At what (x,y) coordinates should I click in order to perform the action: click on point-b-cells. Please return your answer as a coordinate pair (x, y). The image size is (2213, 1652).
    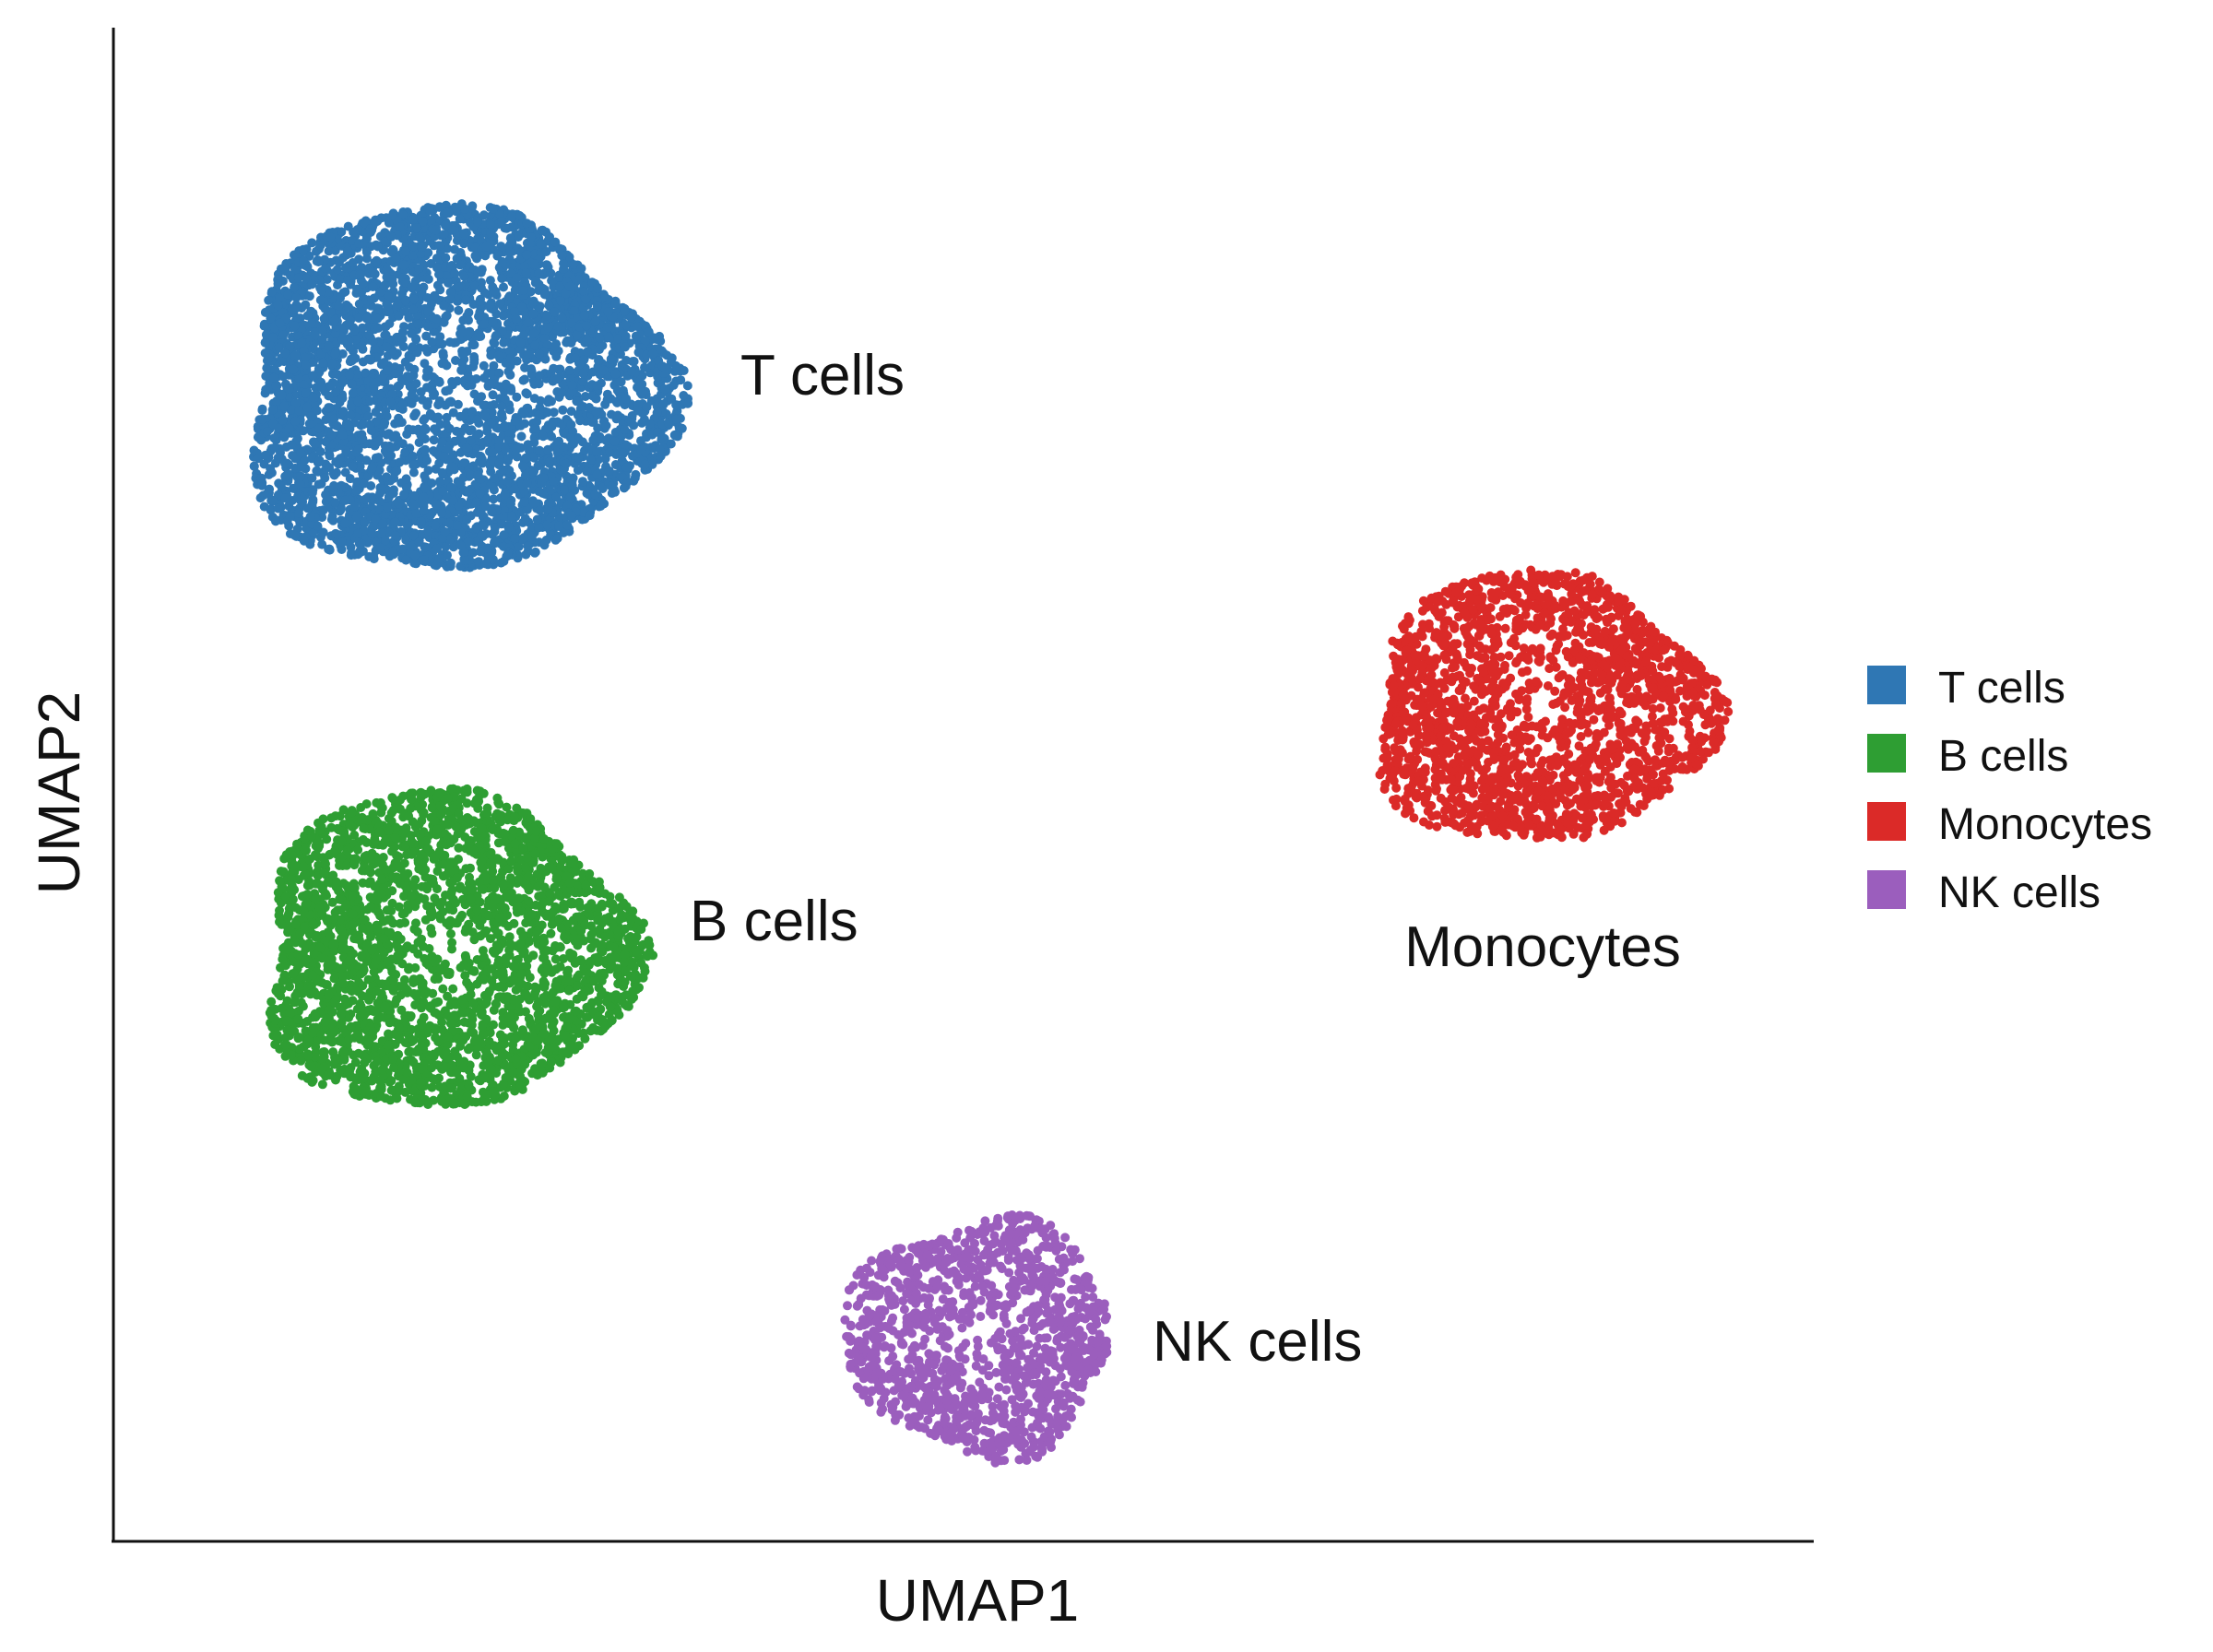
    Looking at the image, I should click on (335, 816).